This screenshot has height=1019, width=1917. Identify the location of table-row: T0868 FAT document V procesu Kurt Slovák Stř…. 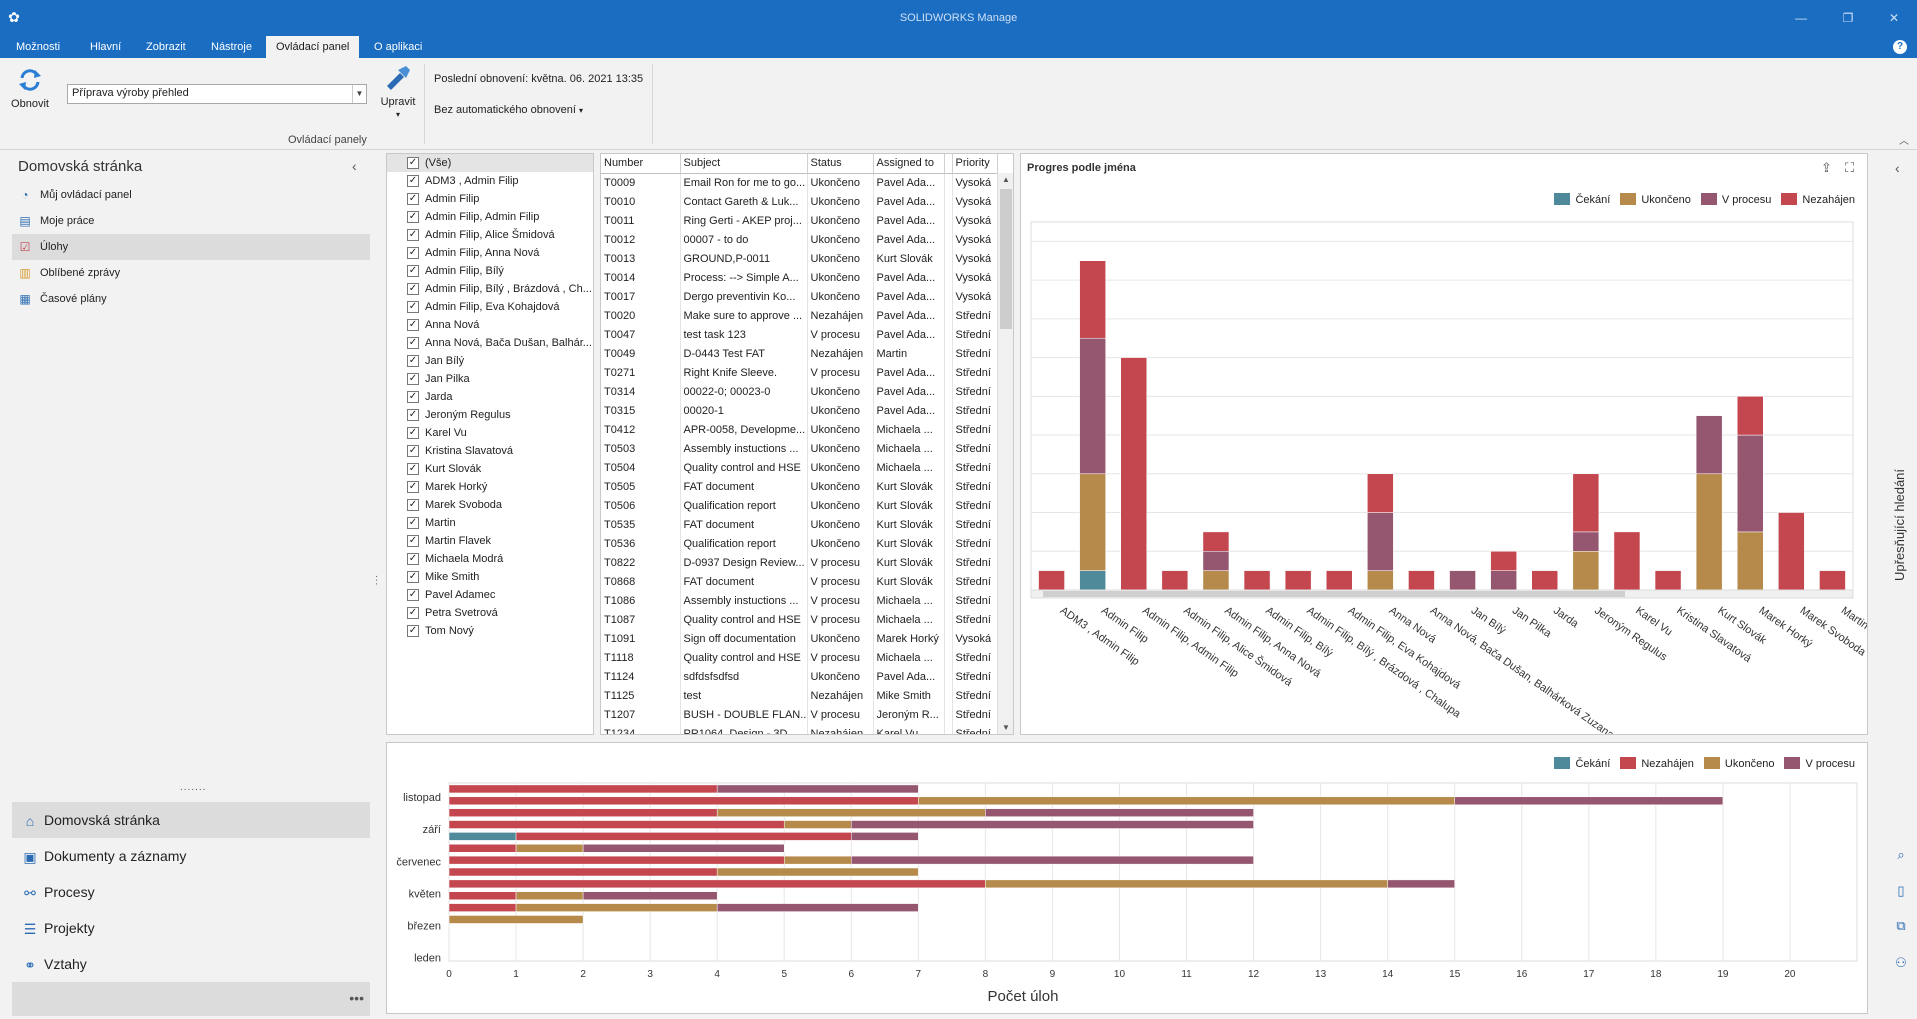
(799, 581).